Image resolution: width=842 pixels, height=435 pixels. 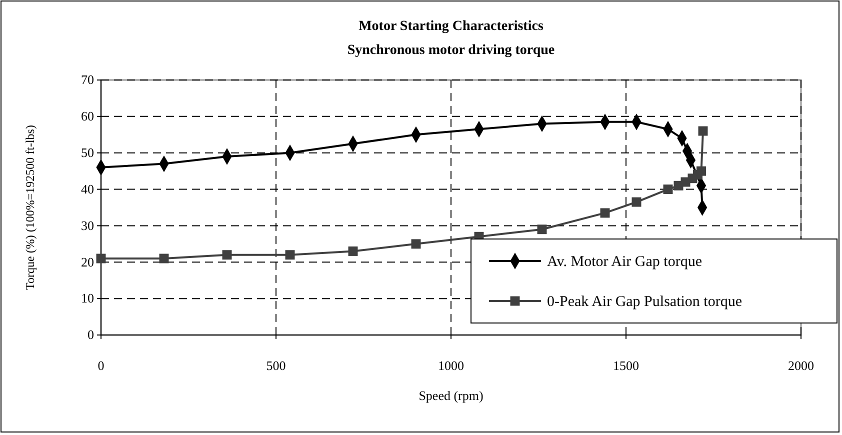 I want to click on y-tick-label: 20, so click(x=87, y=262).